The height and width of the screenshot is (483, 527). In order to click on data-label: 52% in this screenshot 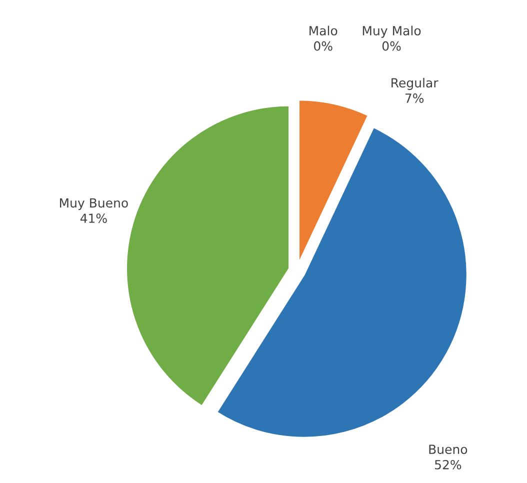, I will do `click(448, 465)`.